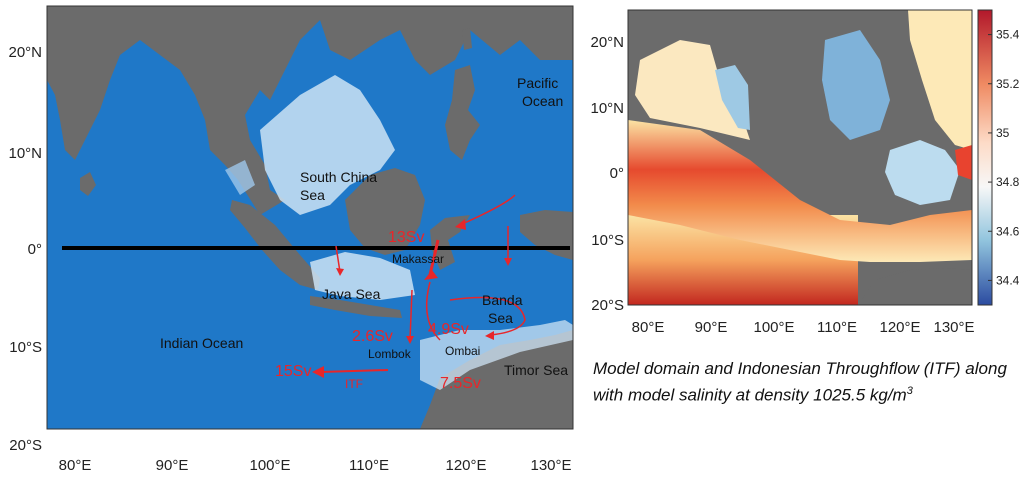  What do you see at coordinates (25, 445) in the screenshot?
I see `left-y-tick: 20°S` at bounding box center [25, 445].